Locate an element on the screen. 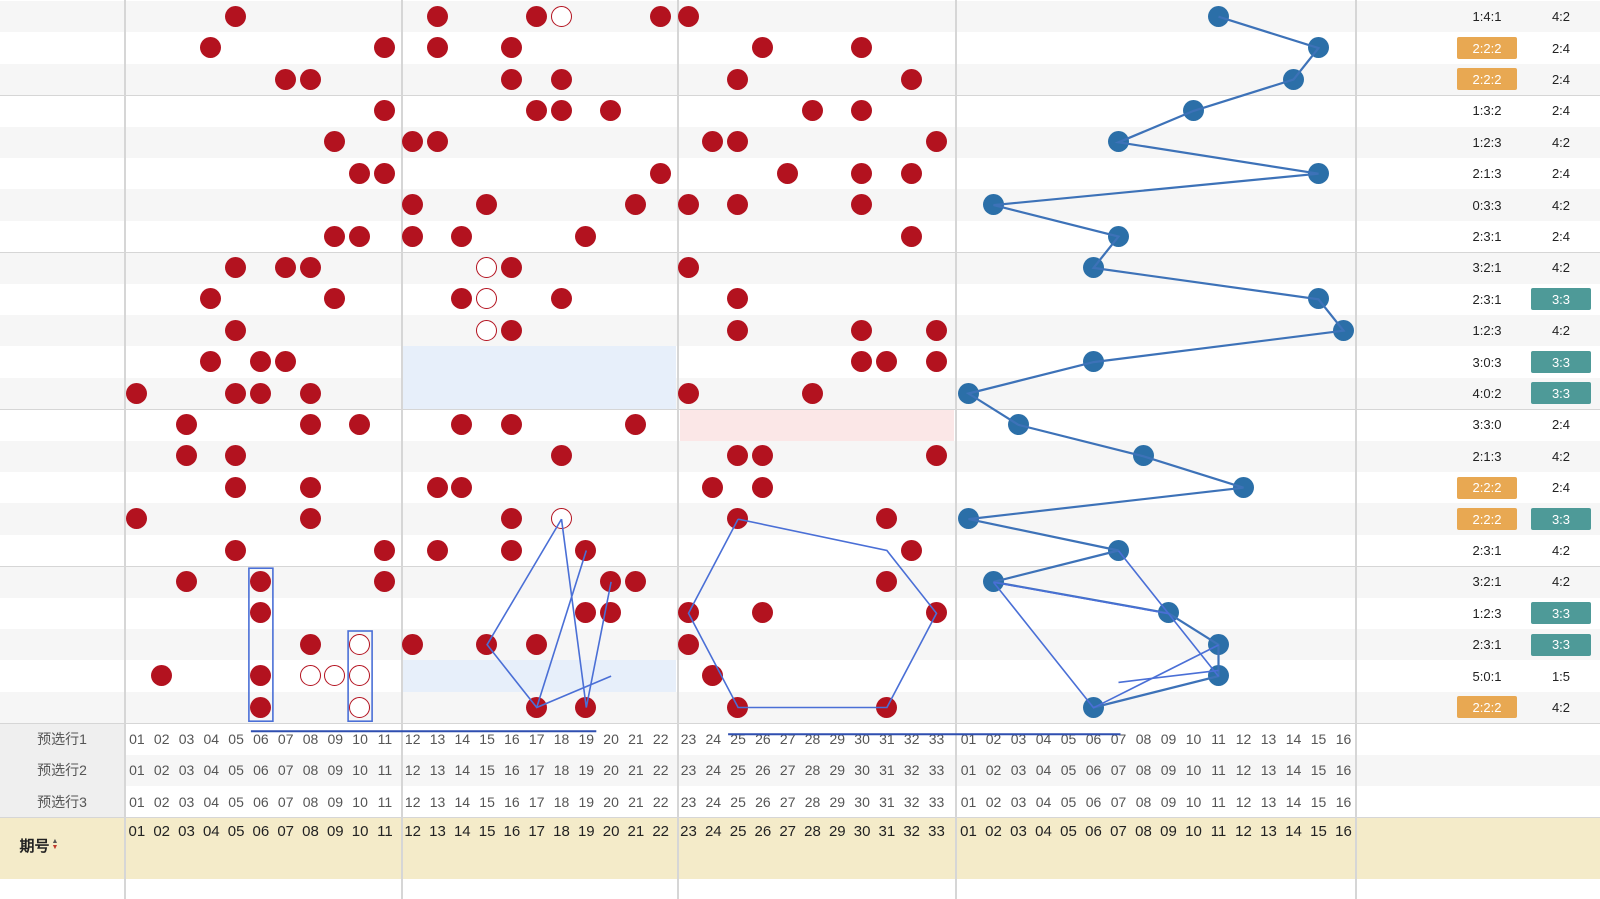 The height and width of the screenshot is (899, 1600). preselect-red-number: 11 is located at coordinates (385, 770).